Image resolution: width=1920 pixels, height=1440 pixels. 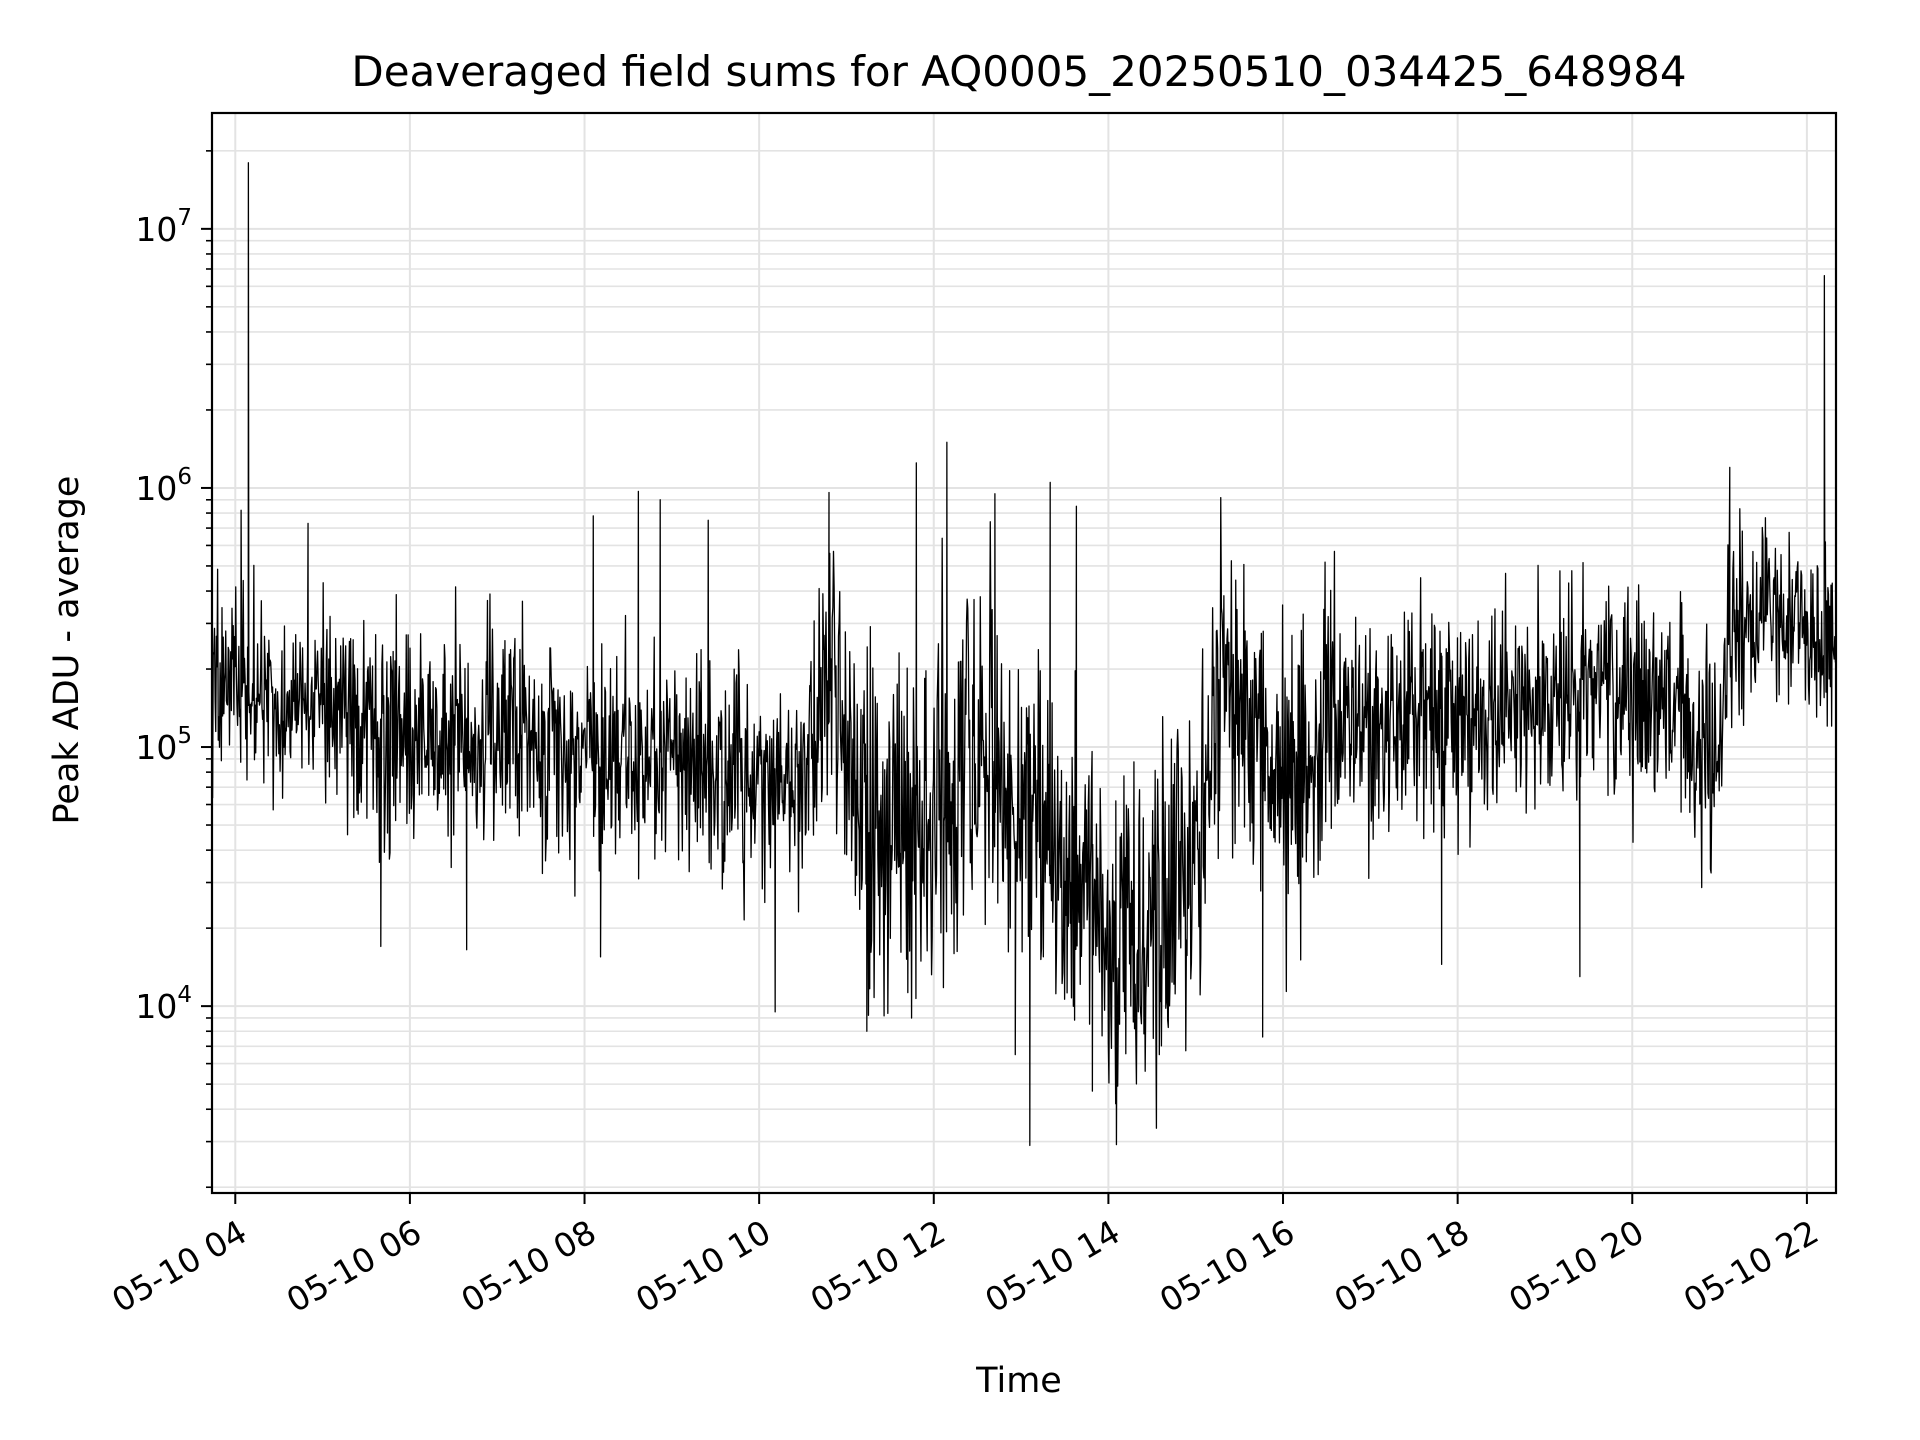 I want to click on y-tick-label: 10⁶, so click(x=163, y=486).